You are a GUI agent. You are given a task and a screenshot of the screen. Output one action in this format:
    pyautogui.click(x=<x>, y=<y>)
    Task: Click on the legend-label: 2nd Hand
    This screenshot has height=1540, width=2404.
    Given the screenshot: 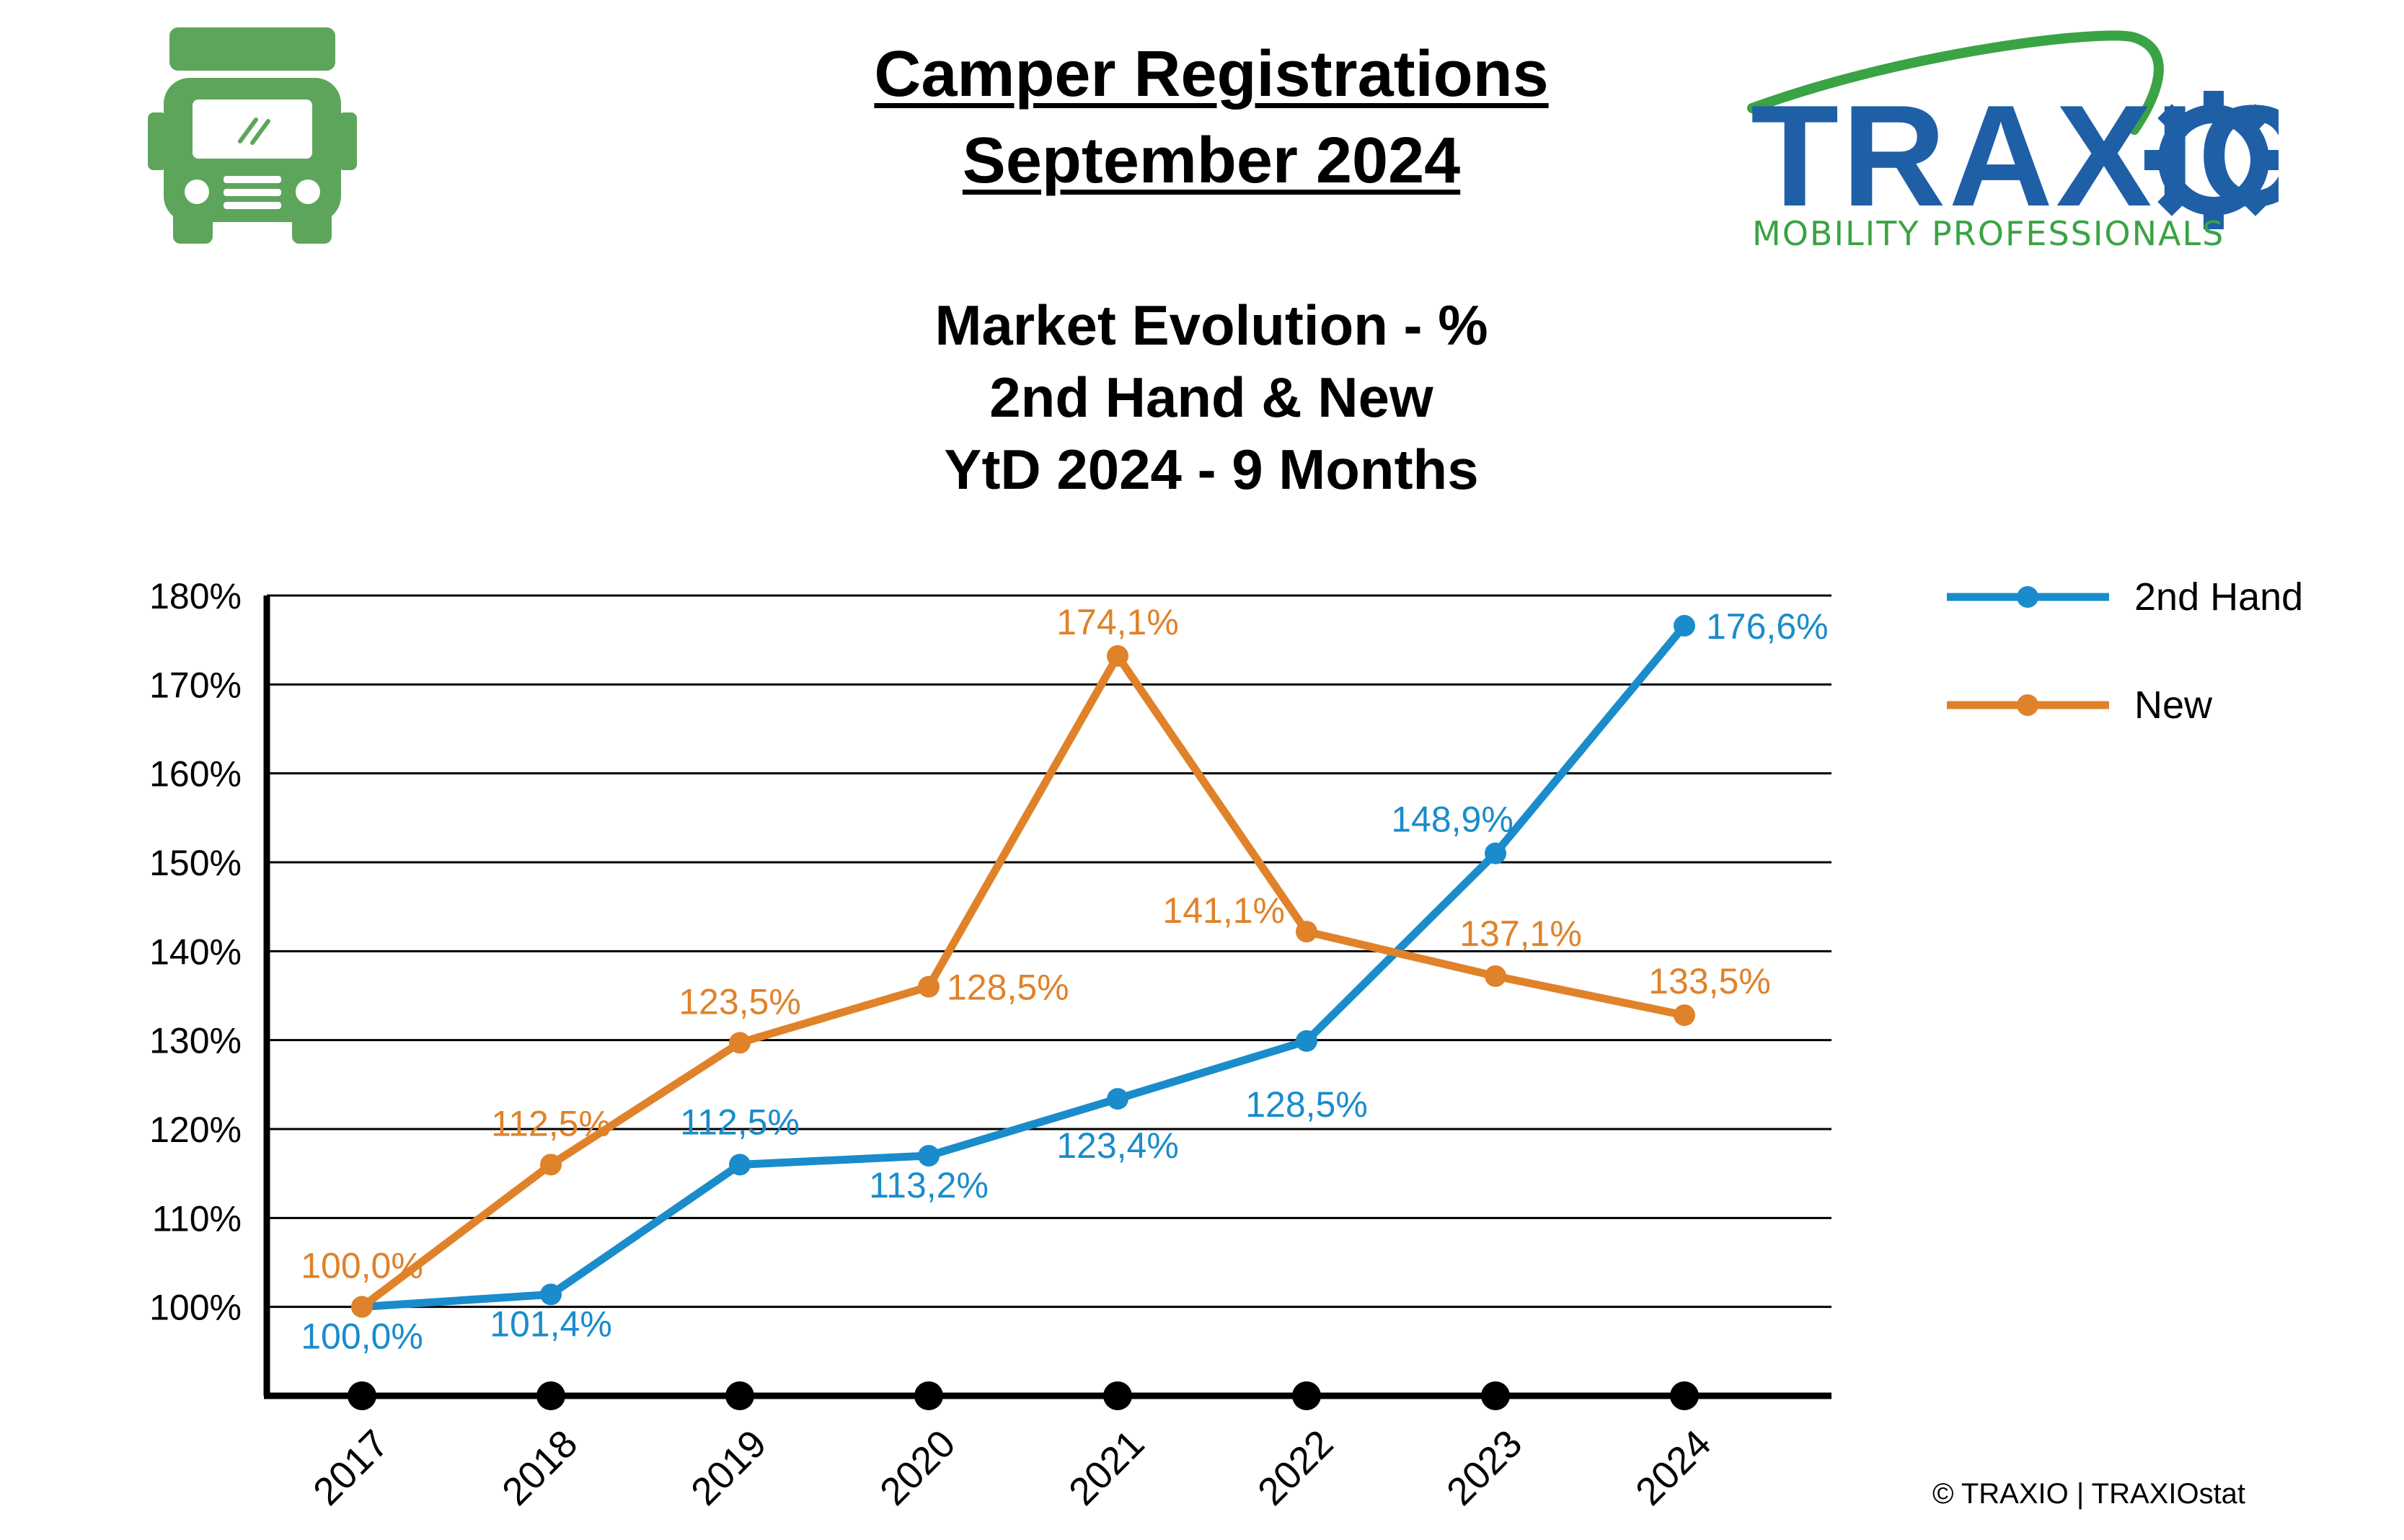 What is the action you would take?
    pyautogui.click(x=2218, y=597)
    